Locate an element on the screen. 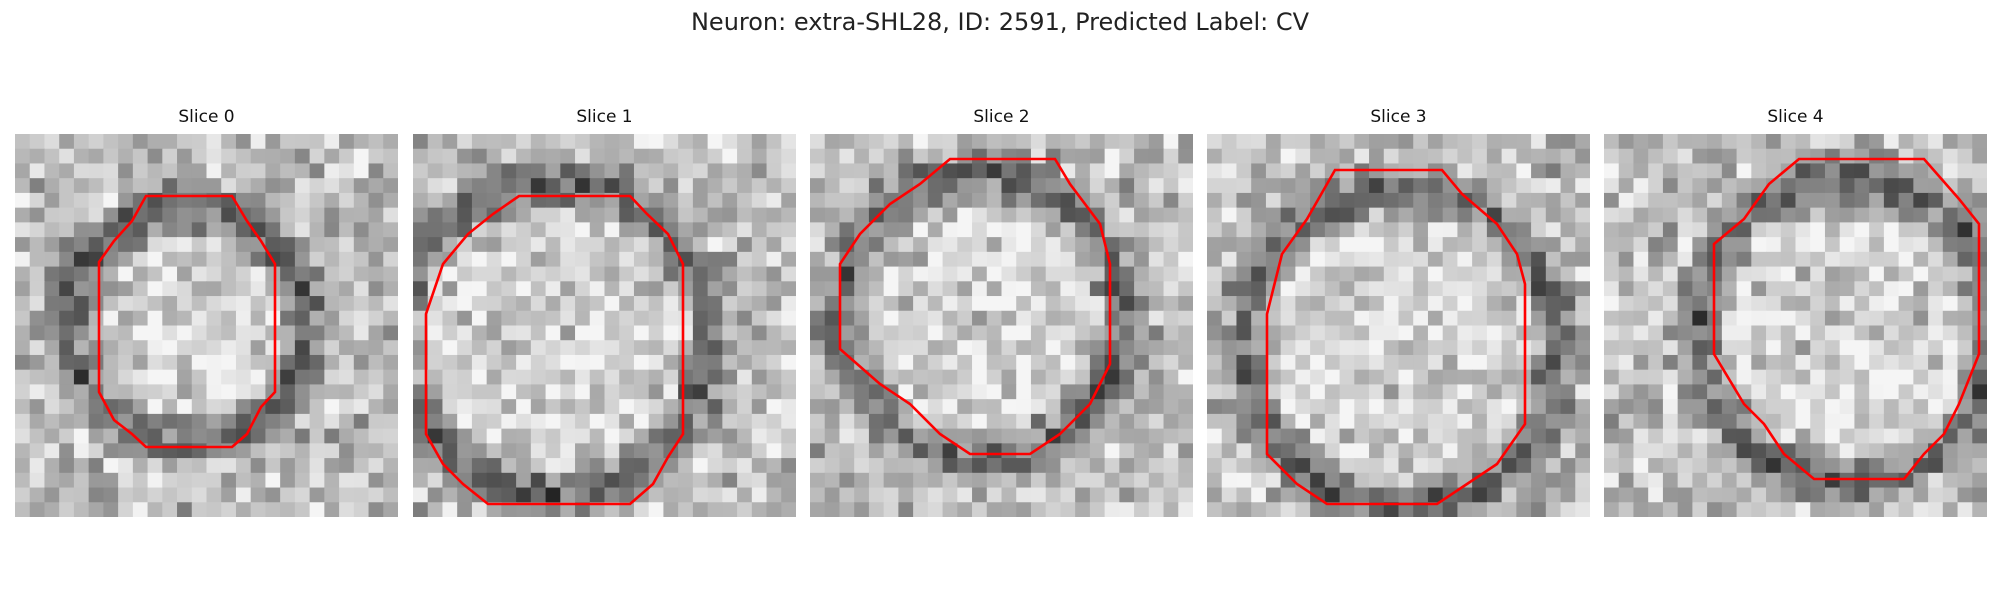 The image size is (2000, 600). slice-title-2: Slice 2 is located at coordinates (1001, 117).